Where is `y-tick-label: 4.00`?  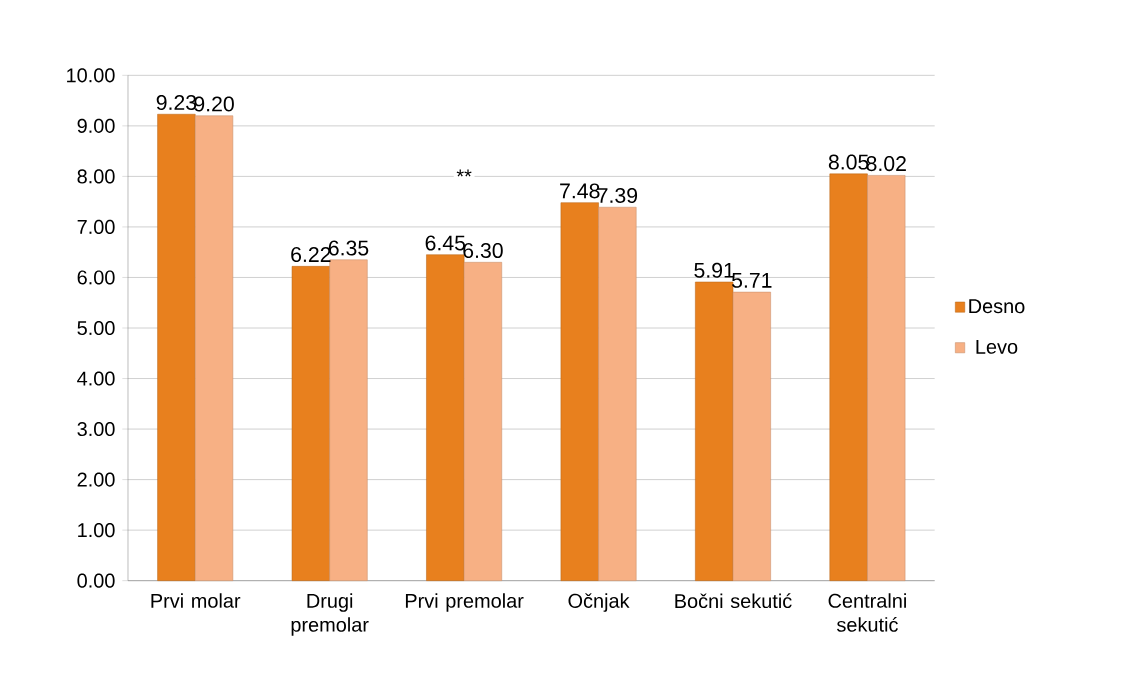 y-tick-label: 4.00 is located at coordinates (96, 378).